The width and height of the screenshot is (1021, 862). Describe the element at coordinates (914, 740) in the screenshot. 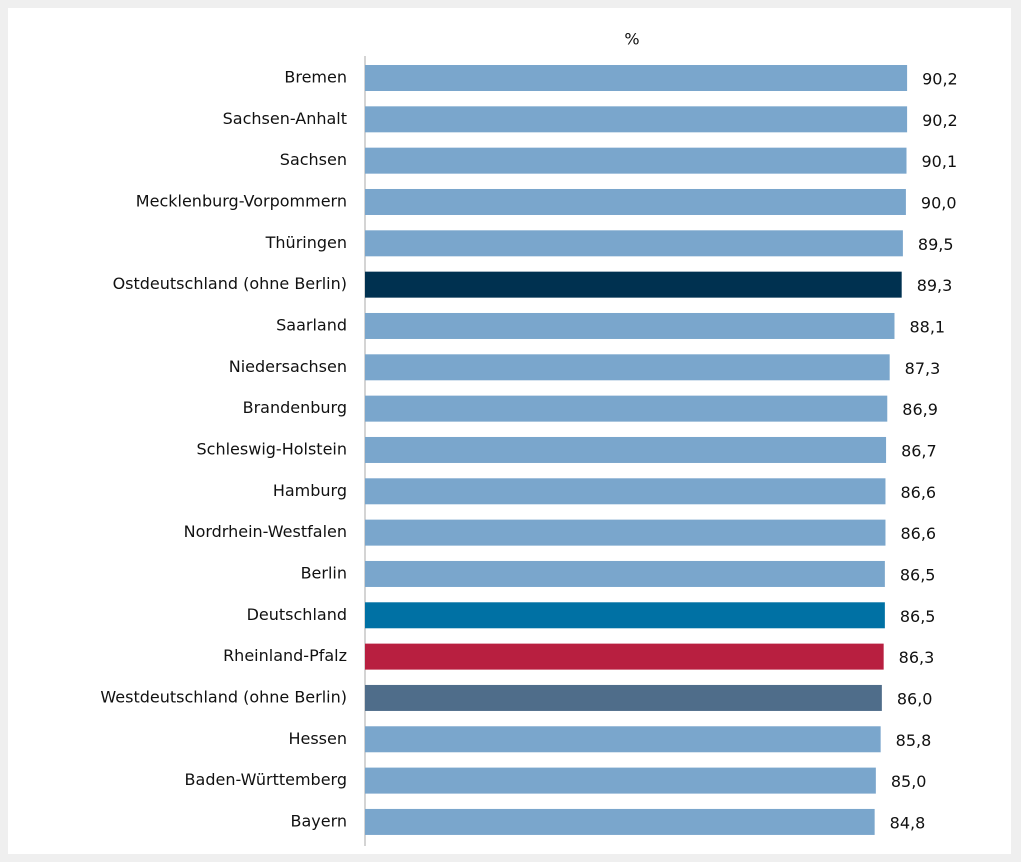

I see `value-label: 85,8` at that location.